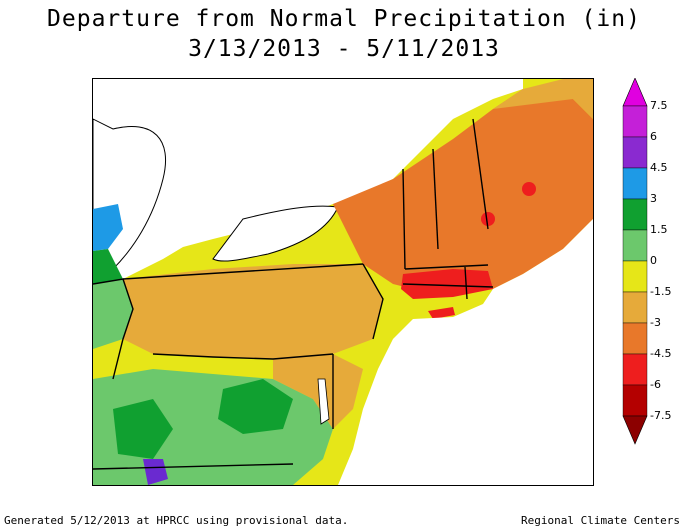 This screenshot has height=531, width=688. I want to click on legend-tick-label: 0, so click(653, 260).